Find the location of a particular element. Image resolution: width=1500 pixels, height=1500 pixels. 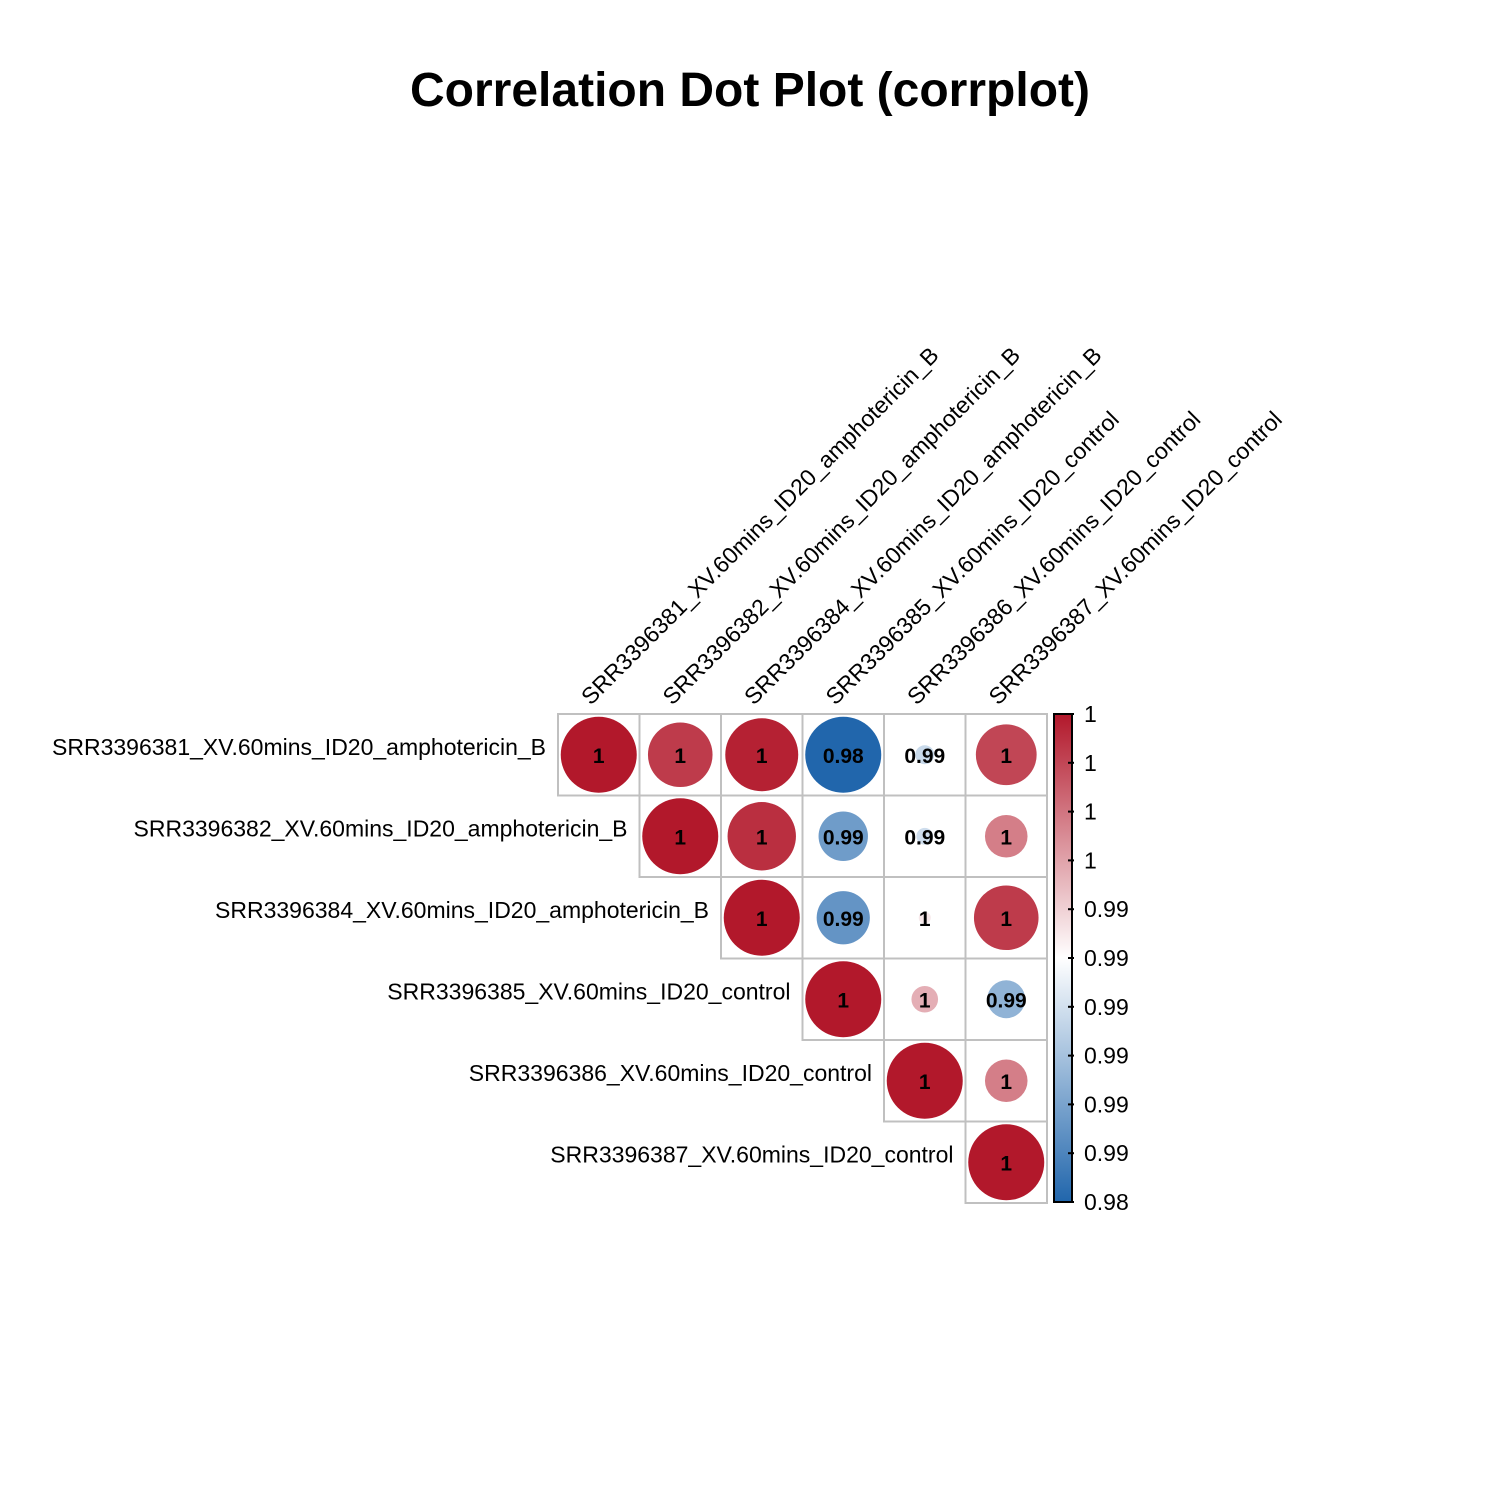

row-label: SRR3396386_XV.60mins_ID20_control is located at coordinates (670, 1073).